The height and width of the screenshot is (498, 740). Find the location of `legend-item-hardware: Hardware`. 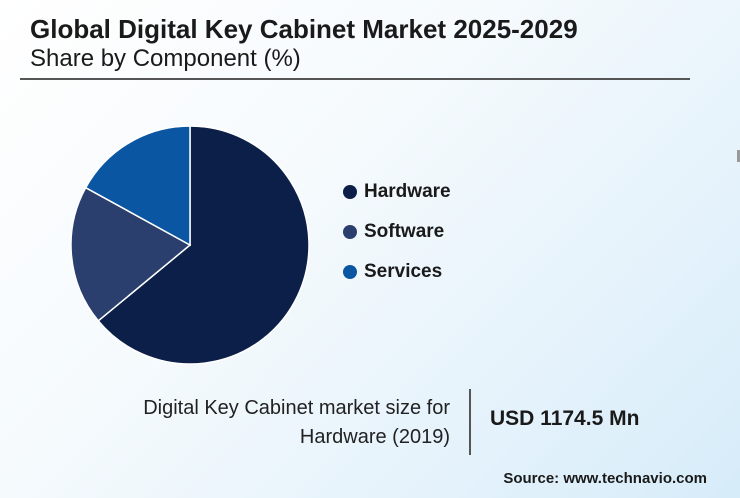

legend-item-hardware: Hardware is located at coordinates (397, 192).